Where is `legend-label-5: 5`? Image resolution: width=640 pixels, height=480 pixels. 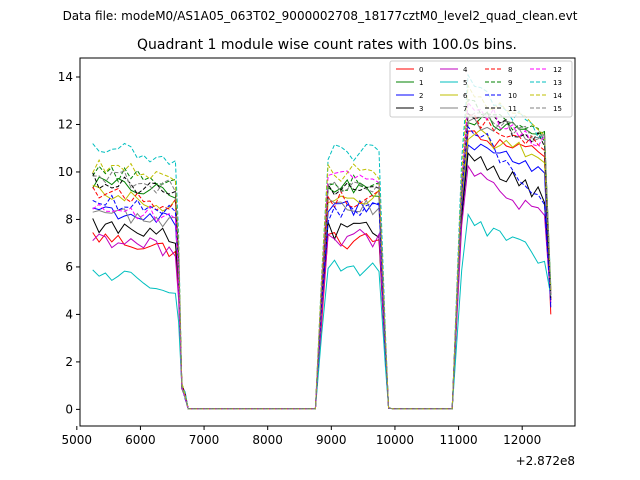
legend-label-5: 5 is located at coordinates (465, 83).